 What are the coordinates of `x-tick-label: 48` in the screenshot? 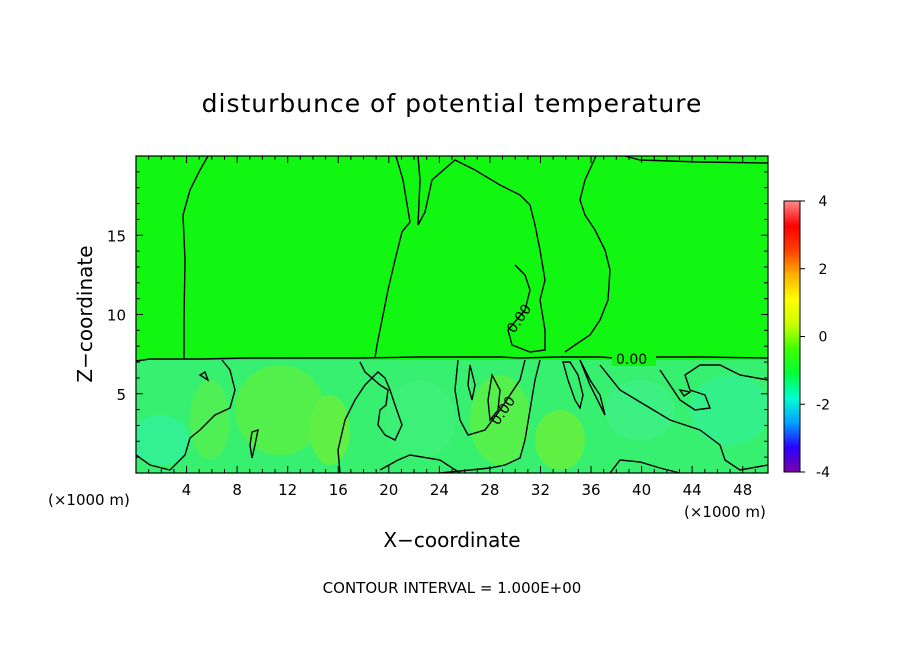 It's located at (742, 490).